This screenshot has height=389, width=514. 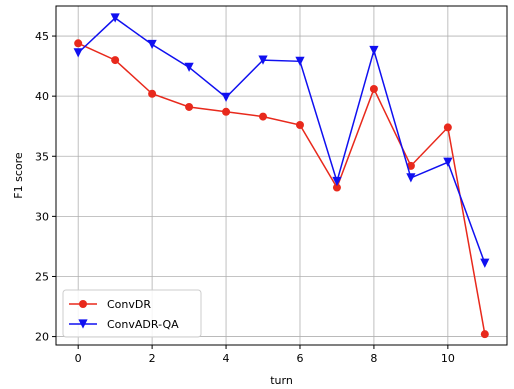 I want to click on y-axis-label: F1 score, so click(x=18, y=175).